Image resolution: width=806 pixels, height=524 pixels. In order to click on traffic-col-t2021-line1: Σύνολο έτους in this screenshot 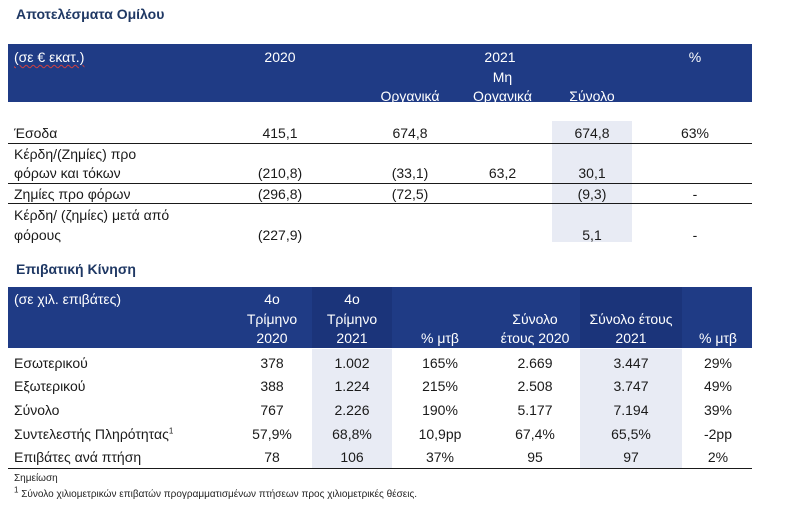, I will do `click(631, 319)`.